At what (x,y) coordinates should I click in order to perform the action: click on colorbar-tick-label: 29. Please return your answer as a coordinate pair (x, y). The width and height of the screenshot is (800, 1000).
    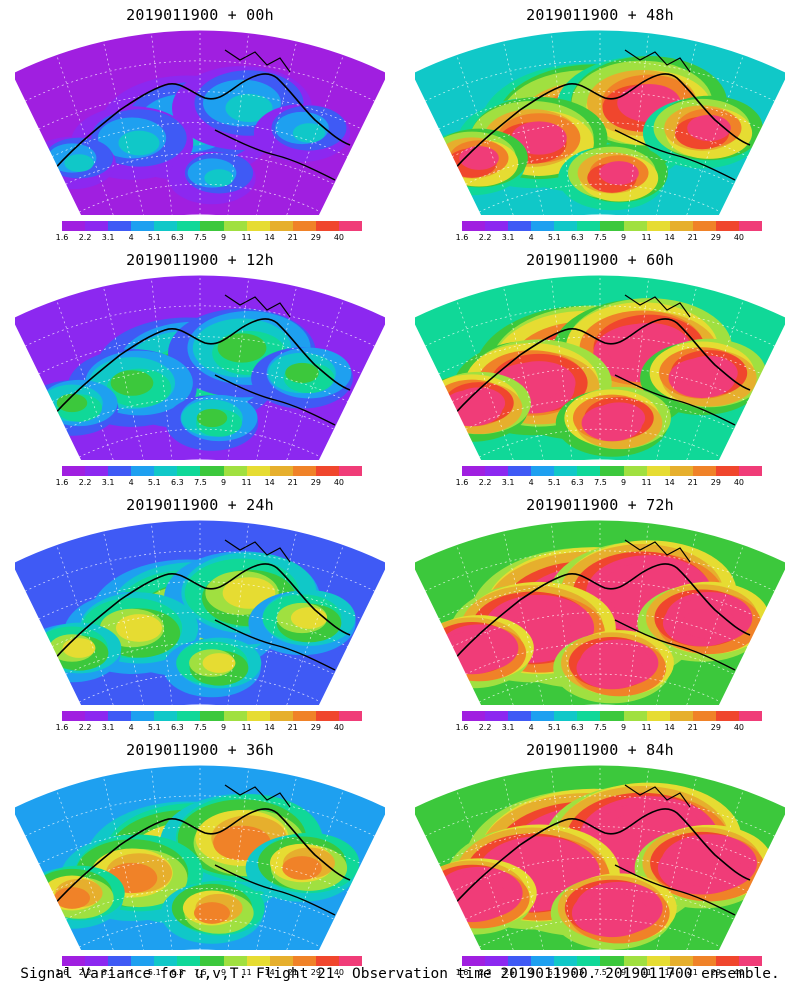
    Looking at the image, I should click on (715, 482).